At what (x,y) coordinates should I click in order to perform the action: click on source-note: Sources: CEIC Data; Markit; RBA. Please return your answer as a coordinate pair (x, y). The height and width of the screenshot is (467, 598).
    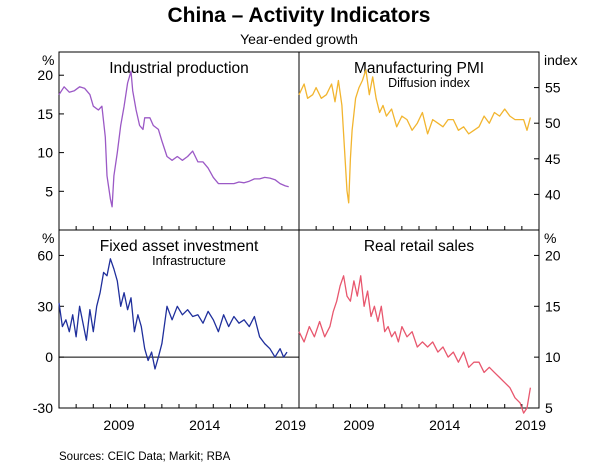
    Looking at the image, I should click on (145, 457).